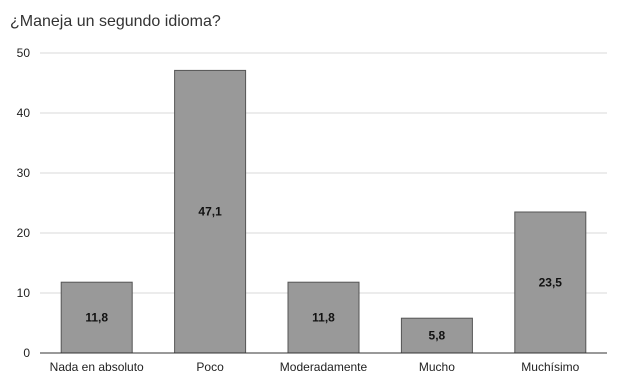  I want to click on y-tick-label: 40, so click(24, 113).